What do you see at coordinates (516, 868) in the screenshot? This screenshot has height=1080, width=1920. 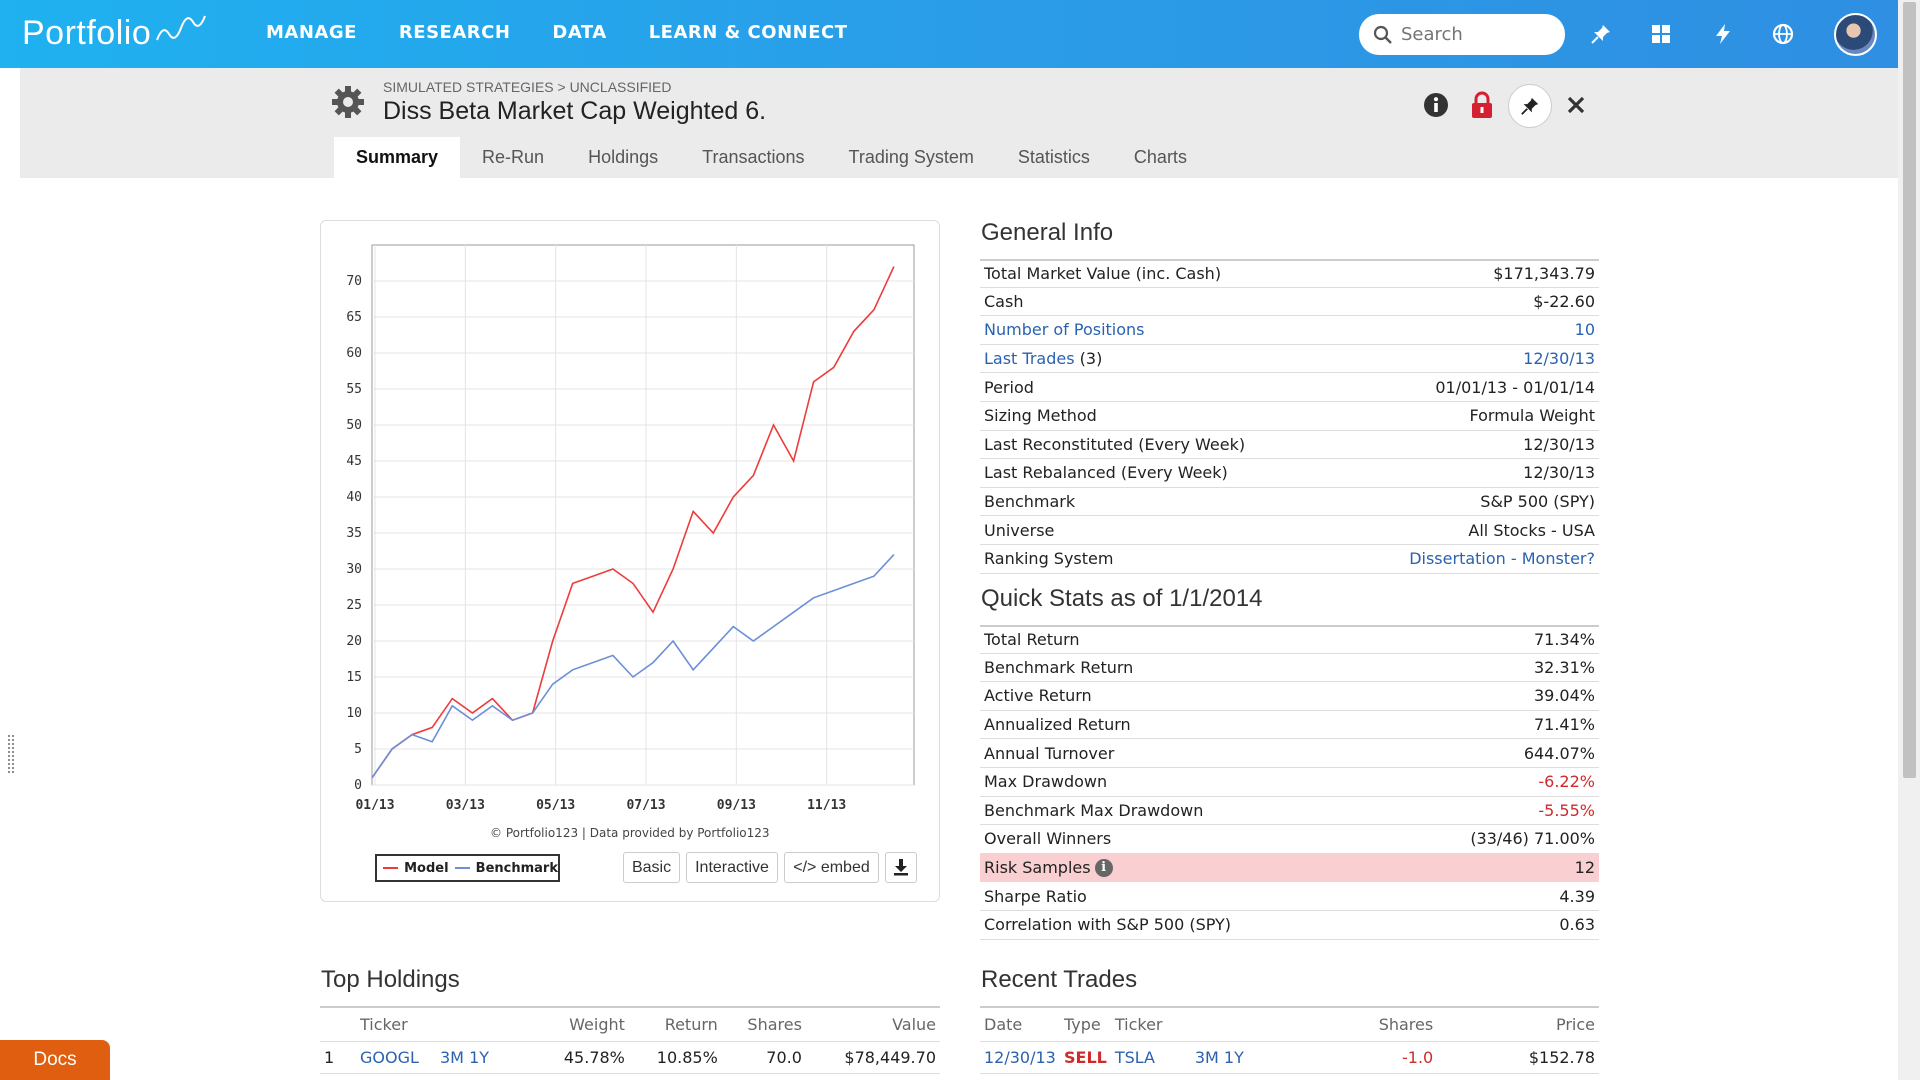 I see `legend-benchmark: Benchmark` at bounding box center [516, 868].